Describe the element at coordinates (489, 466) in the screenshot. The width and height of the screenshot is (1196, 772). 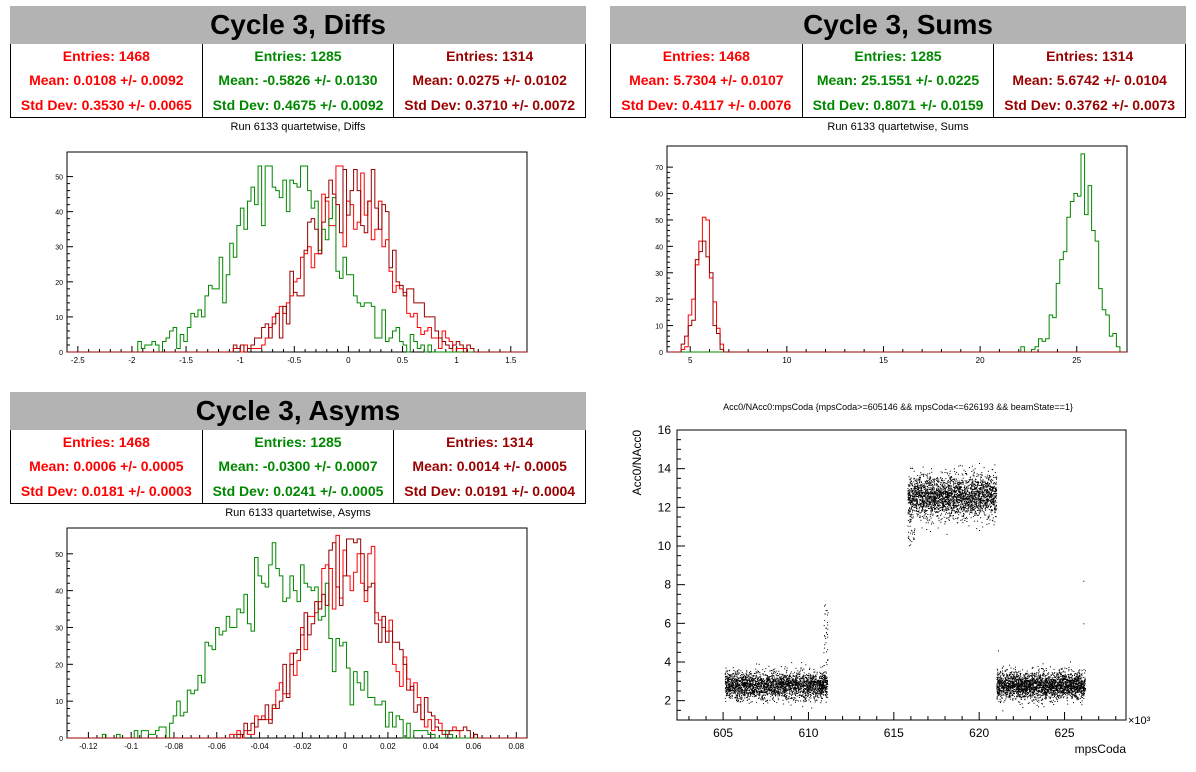
I see `stat-mean: Mean: 0.0014 +/- 0.0005` at that location.